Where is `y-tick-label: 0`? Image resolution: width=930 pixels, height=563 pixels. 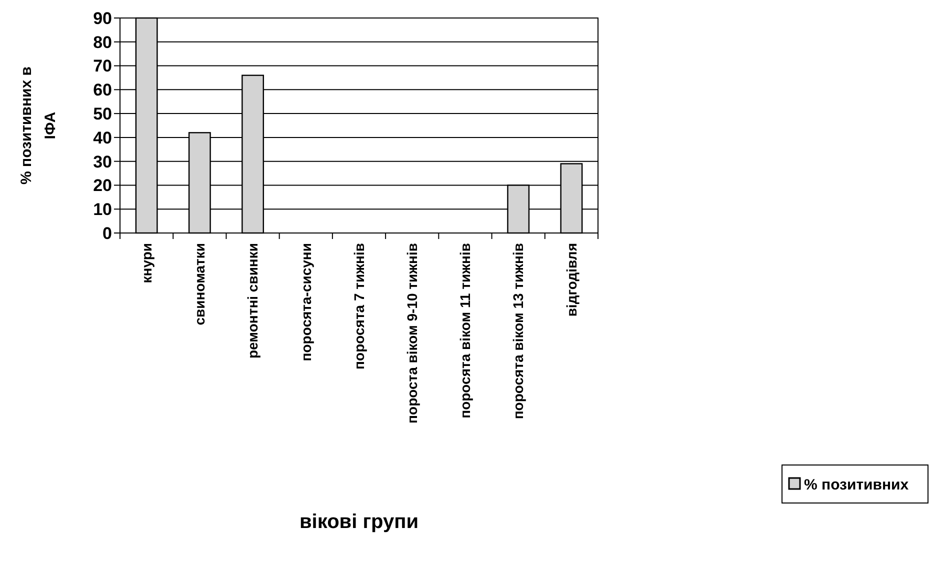 y-tick-label: 0 is located at coordinates (107, 233).